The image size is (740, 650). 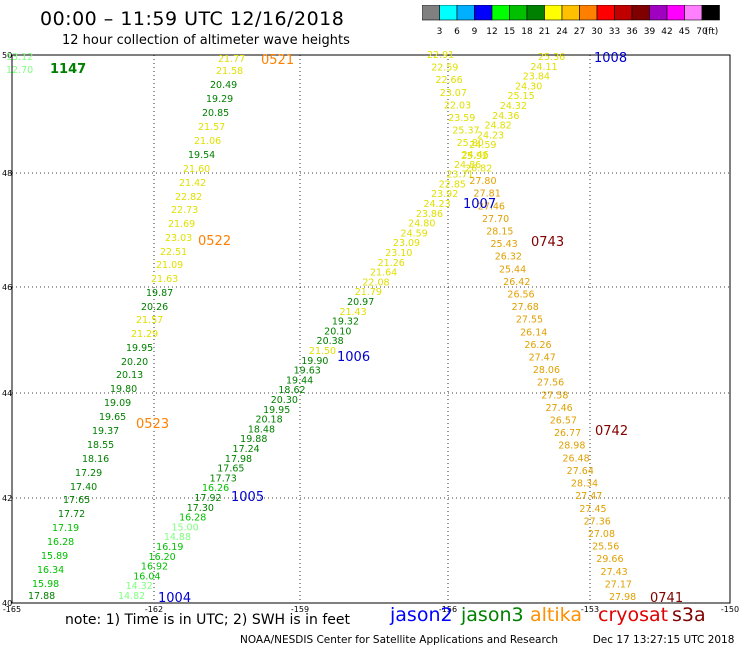 What do you see at coordinates (601, 534) in the screenshot?
I see `swh-value-0741: 27.08` at bounding box center [601, 534].